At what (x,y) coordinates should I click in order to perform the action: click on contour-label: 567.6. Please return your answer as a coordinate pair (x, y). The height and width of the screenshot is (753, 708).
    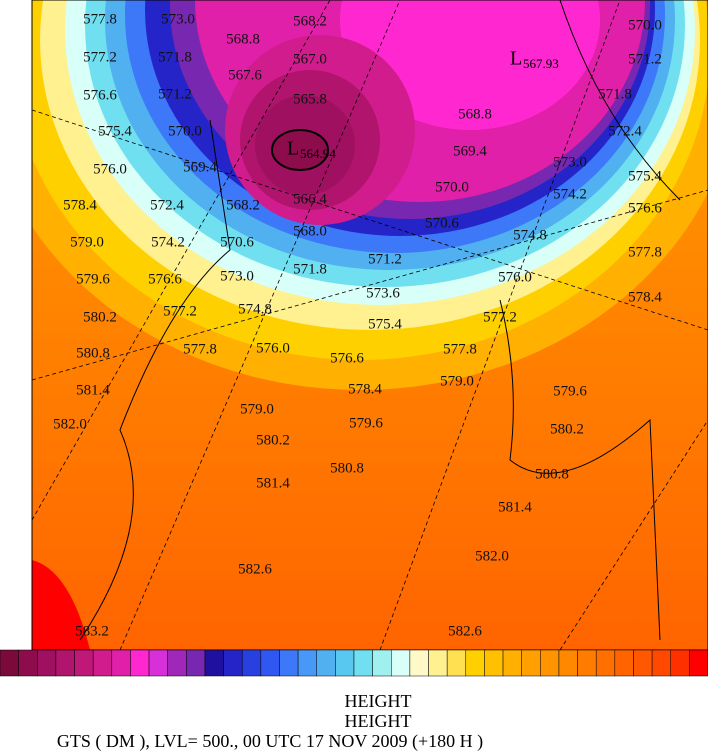
    Looking at the image, I should click on (245, 75).